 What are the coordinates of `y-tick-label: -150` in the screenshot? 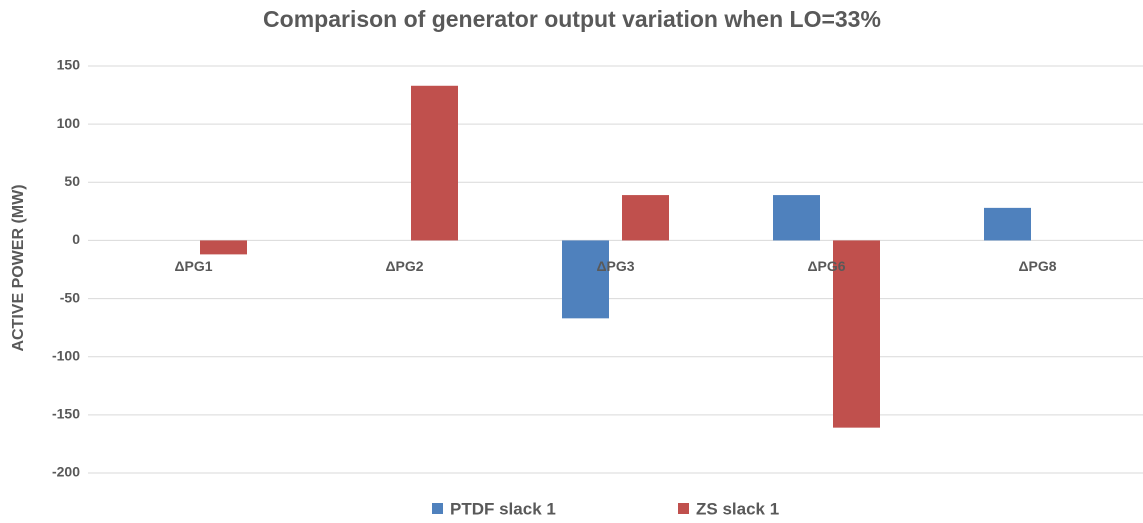 It's located at (66, 414).